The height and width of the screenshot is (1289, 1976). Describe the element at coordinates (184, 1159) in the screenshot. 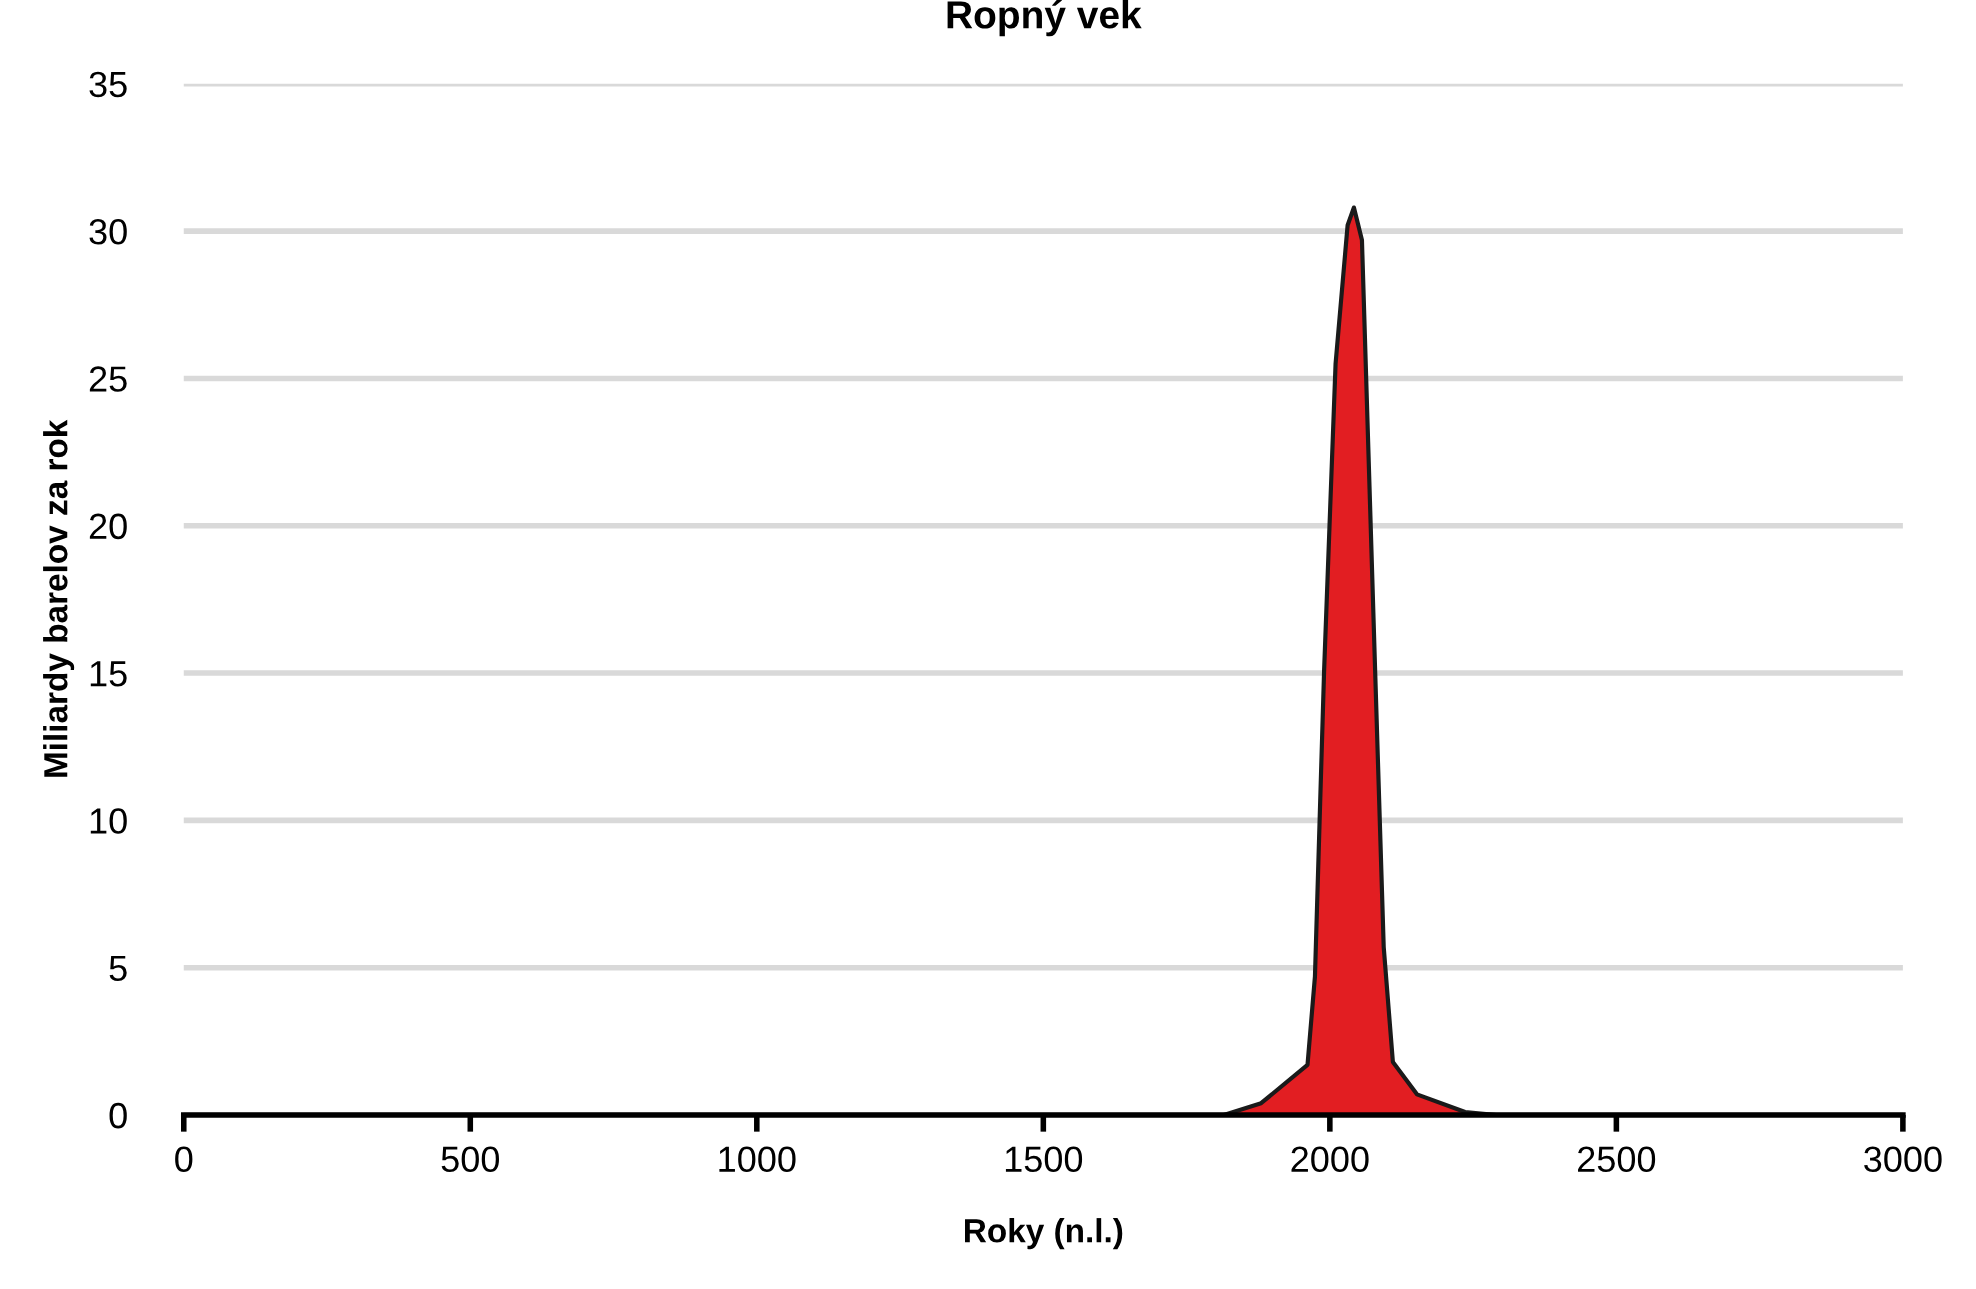

I see `x-tick-label: 0` at that location.